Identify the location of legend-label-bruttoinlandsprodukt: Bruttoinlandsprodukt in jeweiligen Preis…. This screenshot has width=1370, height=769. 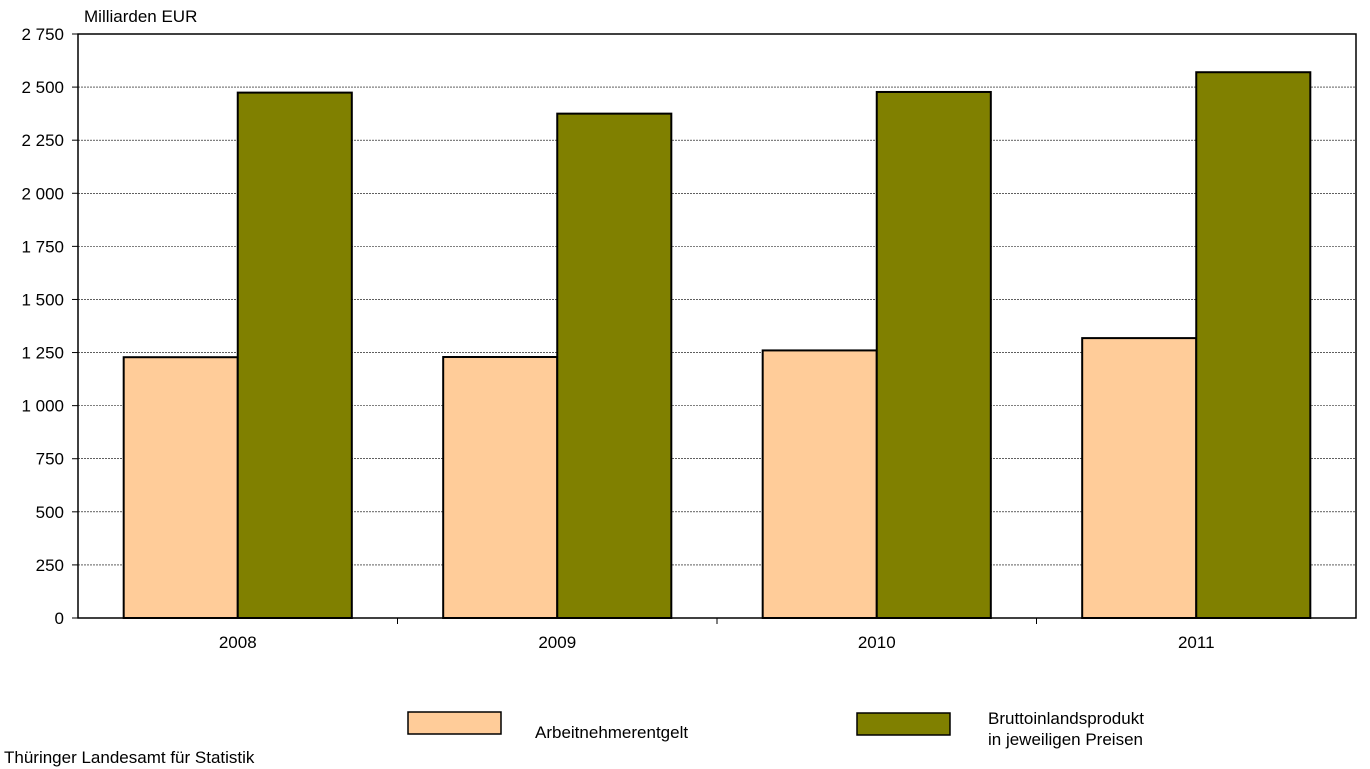
(1066, 729).